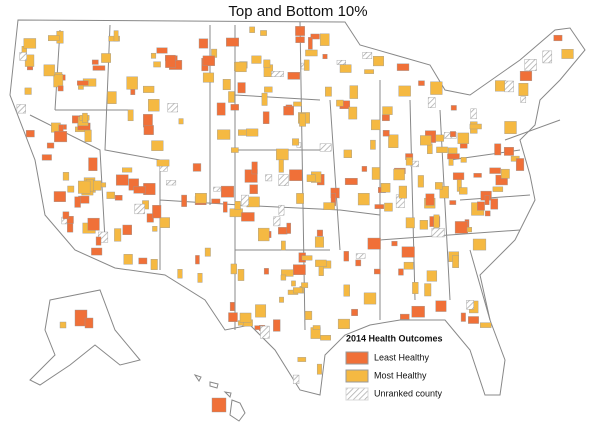 The width and height of the screenshot is (596, 442). I want to click on legend-label: Least Healthy, so click(402, 357).